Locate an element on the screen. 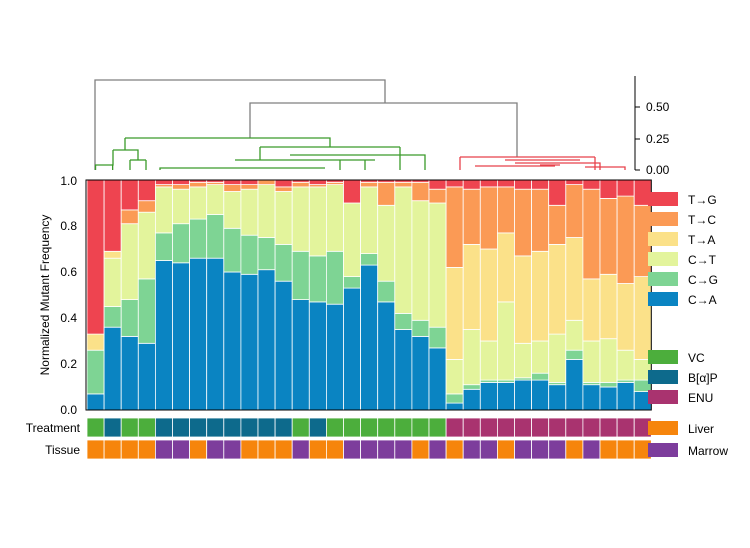 This screenshot has height=548, width=750. y-tick-label: 0.6 is located at coordinates (68, 272).